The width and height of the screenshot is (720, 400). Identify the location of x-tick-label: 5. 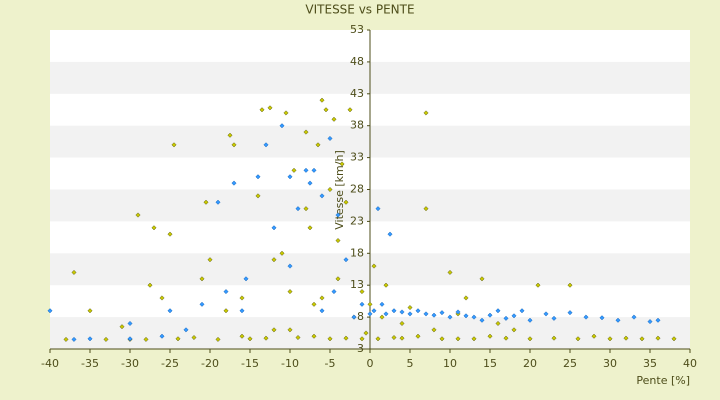
(410, 363).